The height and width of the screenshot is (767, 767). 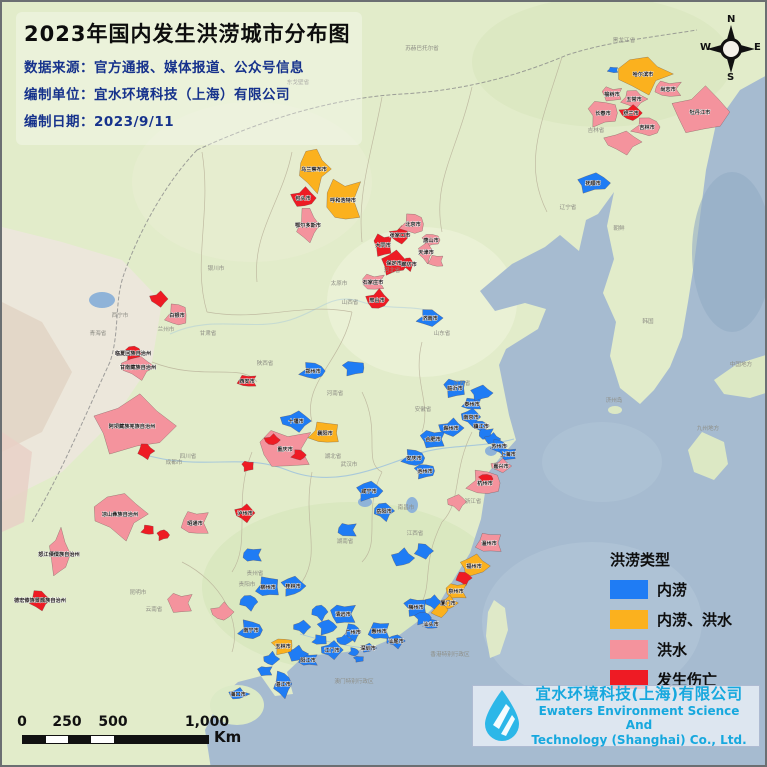 I want to click on place-label: 浙江省, so click(x=473, y=501).